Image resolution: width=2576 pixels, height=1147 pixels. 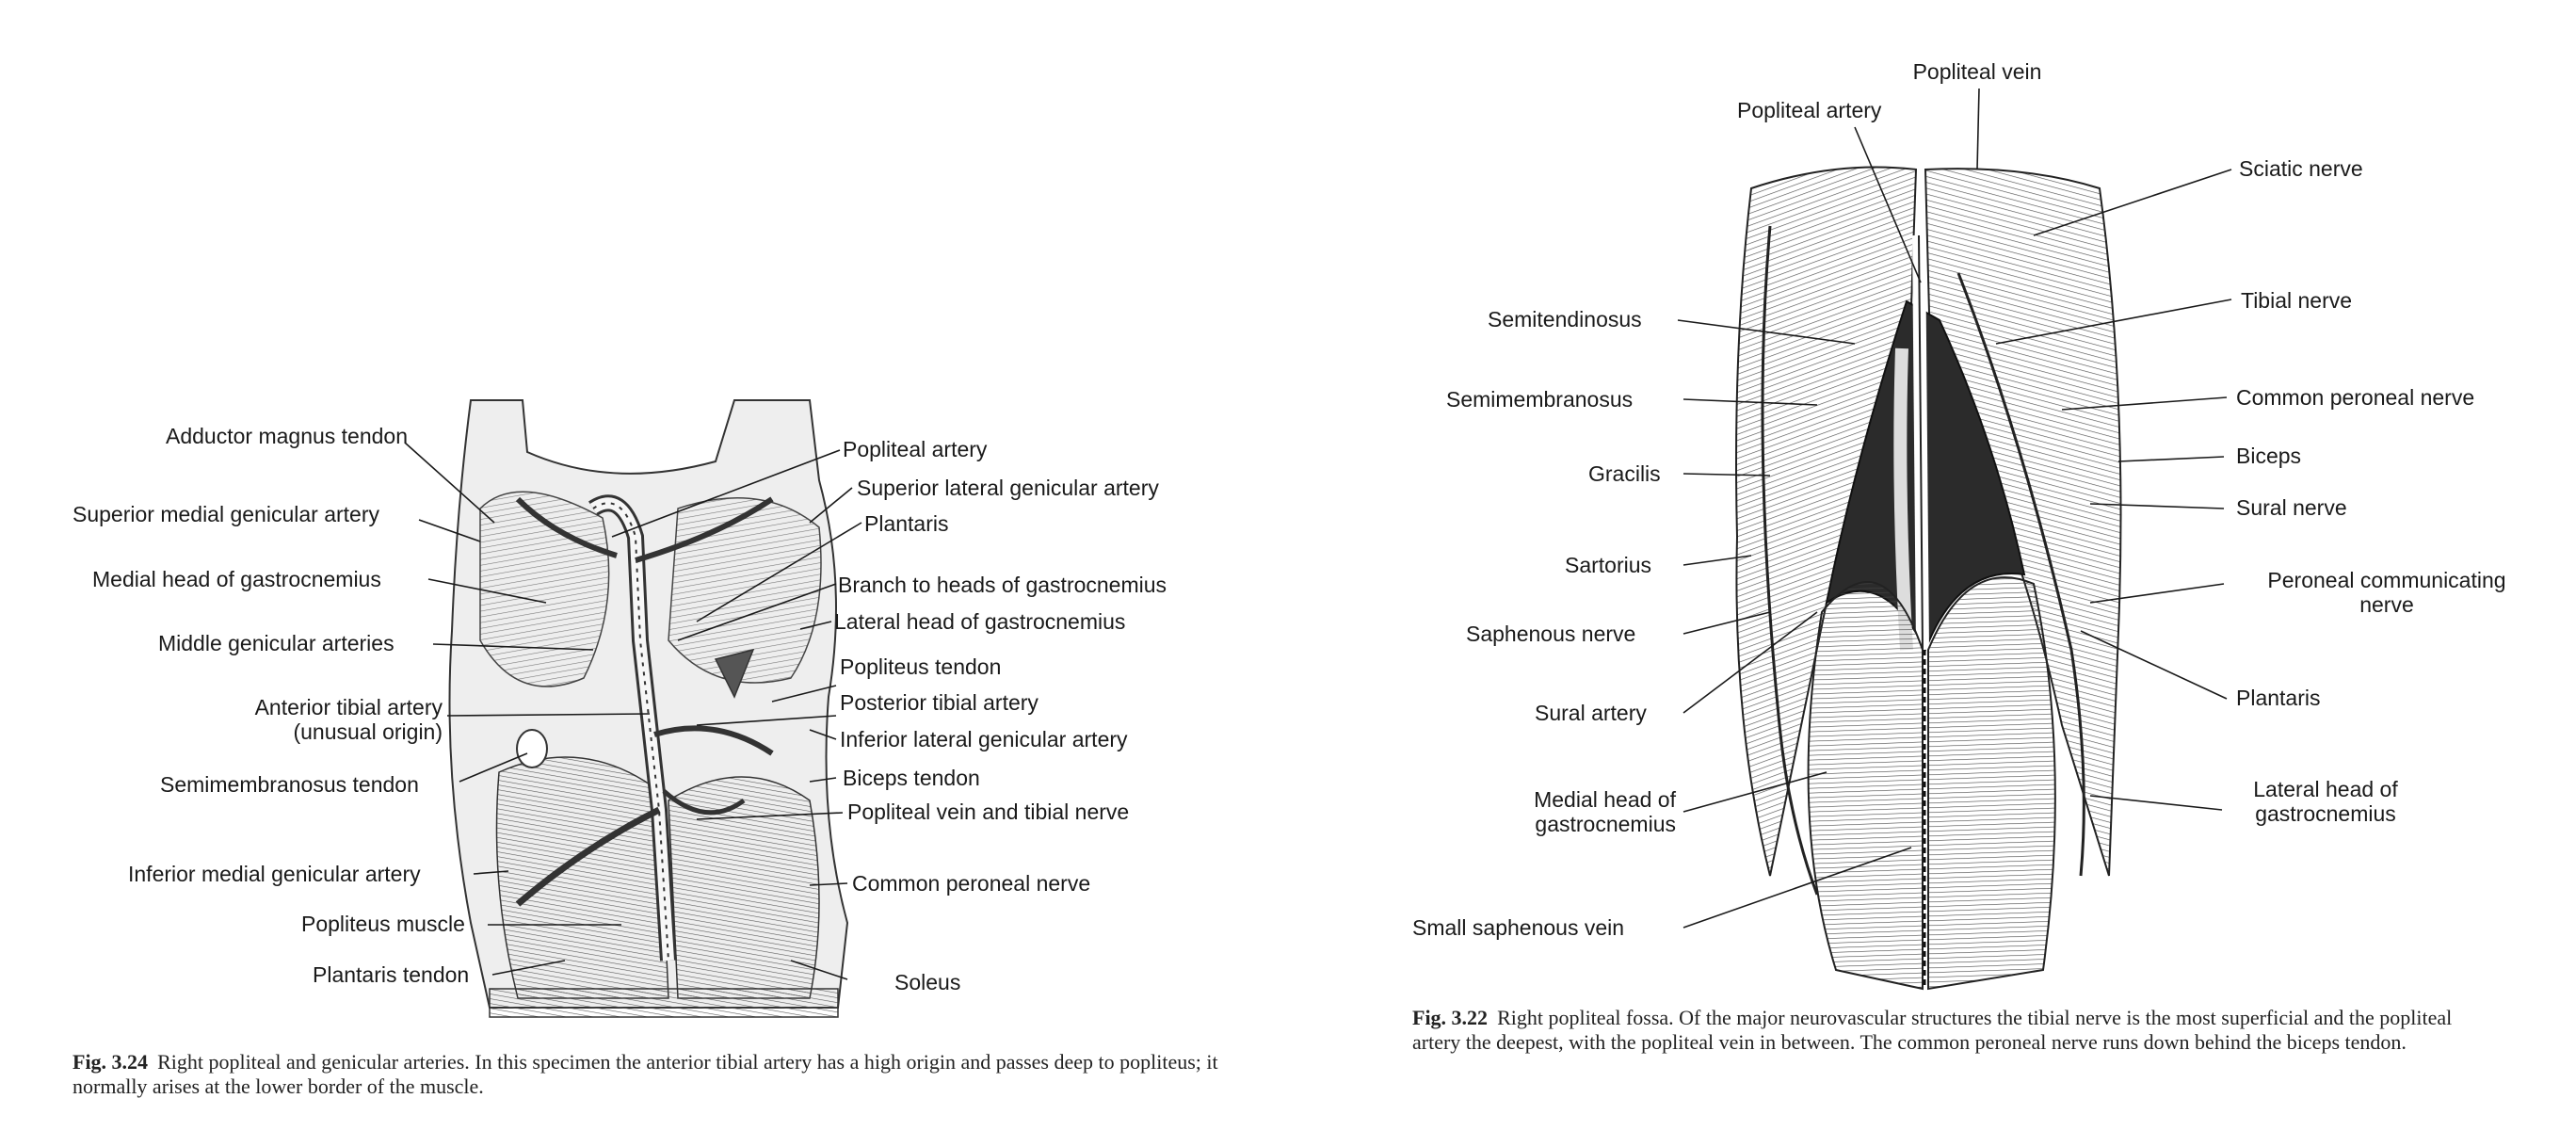 What do you see at coordinates (988, 812) in the screenshot?
I see `label-popliteal-vein-and-tibial-nerve: Popliteal vein and tibial nerve` at bounding box center [988, 812].